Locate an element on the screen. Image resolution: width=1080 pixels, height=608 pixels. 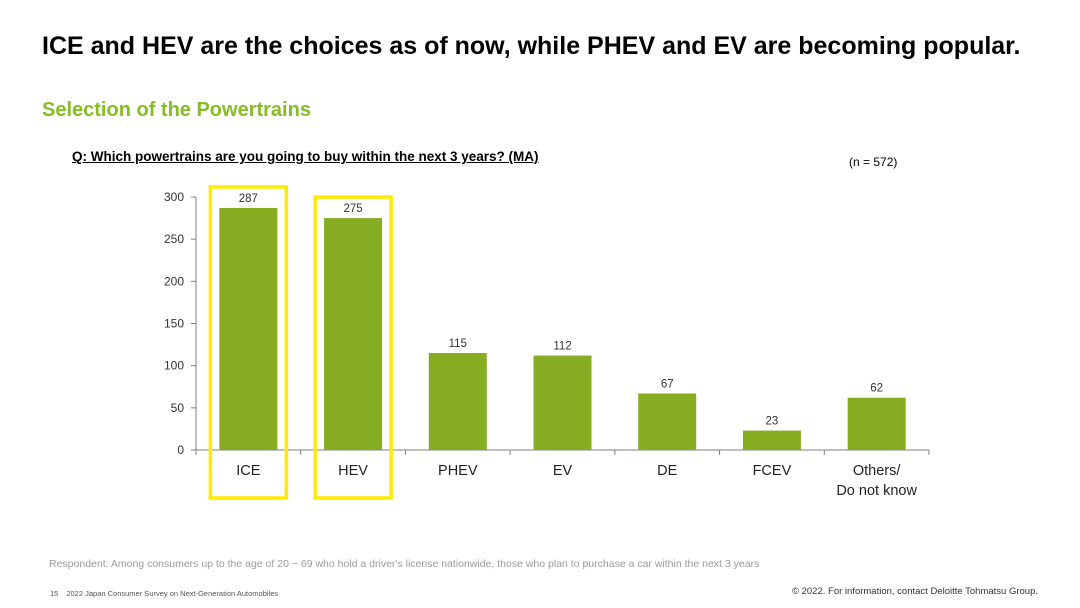
data-label: 67 is located at coordinates (667, 384).